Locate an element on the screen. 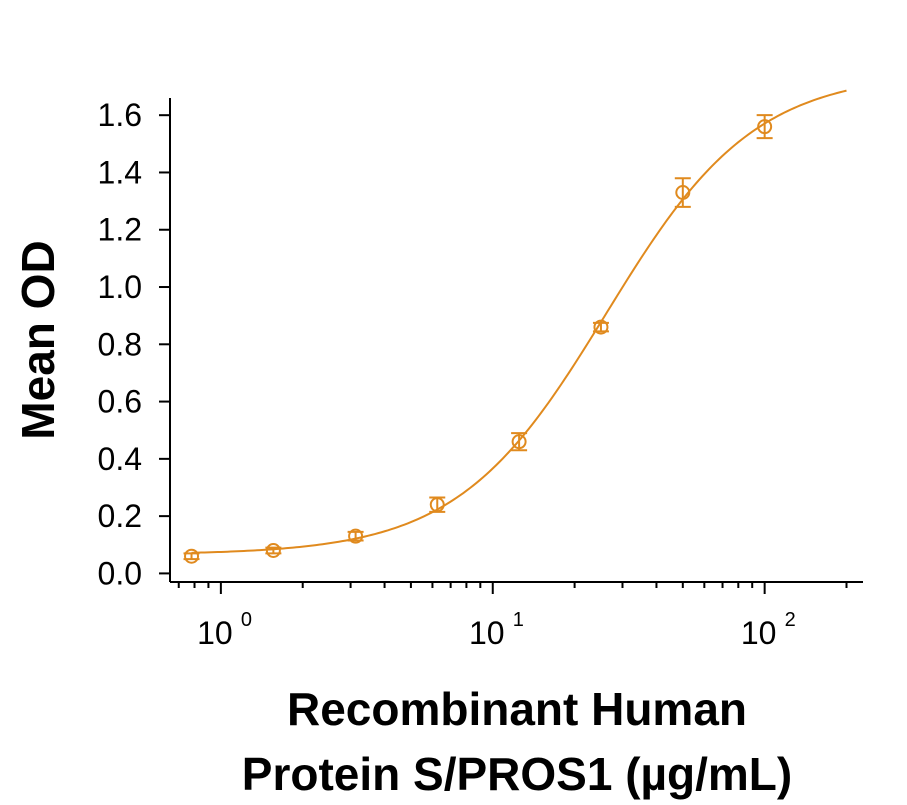 This screenshot has height=805, width=907. x-tick-label: 10 2 is located at coordinates (768, 630).